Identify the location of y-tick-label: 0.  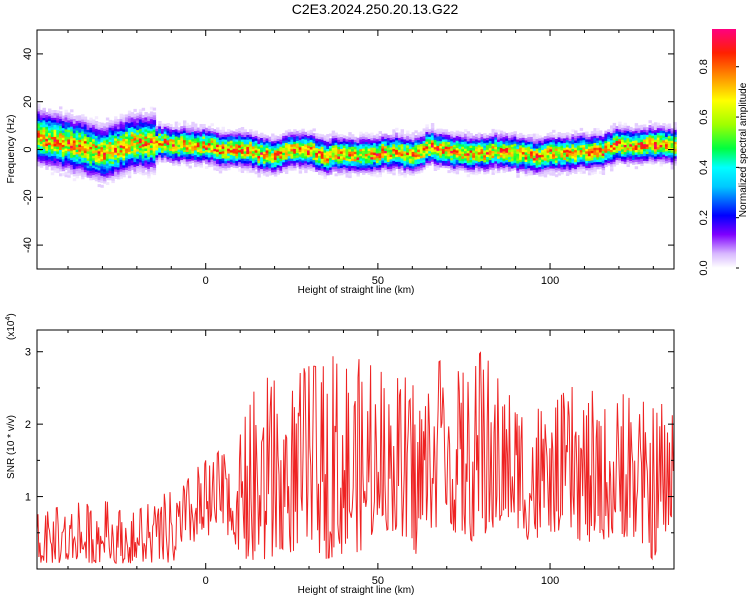
(28, 149).